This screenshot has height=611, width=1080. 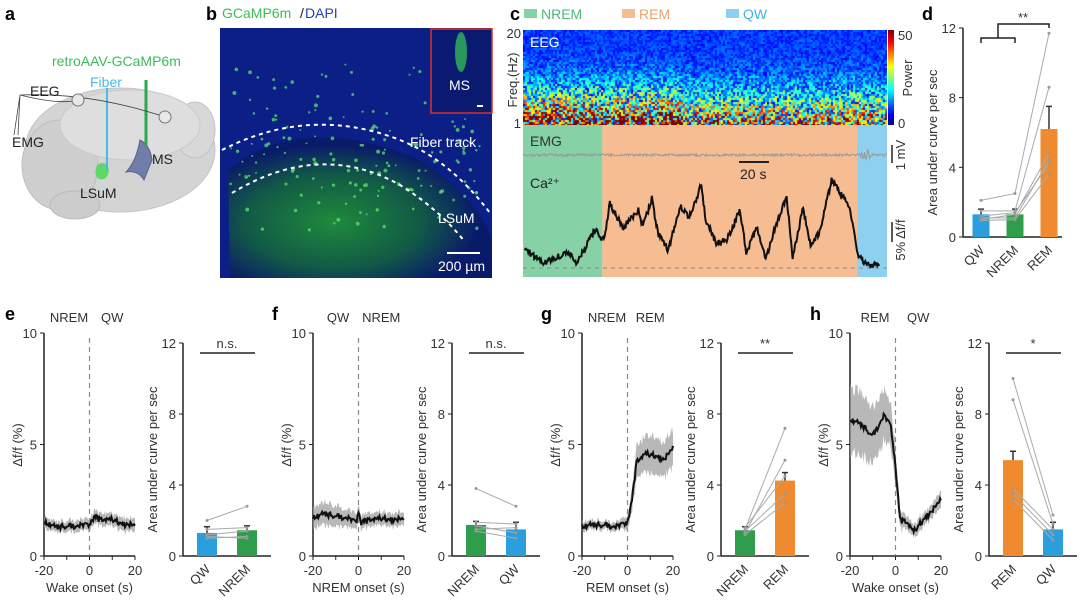 I want to click on emg-trace, so click(x=705, y=154).